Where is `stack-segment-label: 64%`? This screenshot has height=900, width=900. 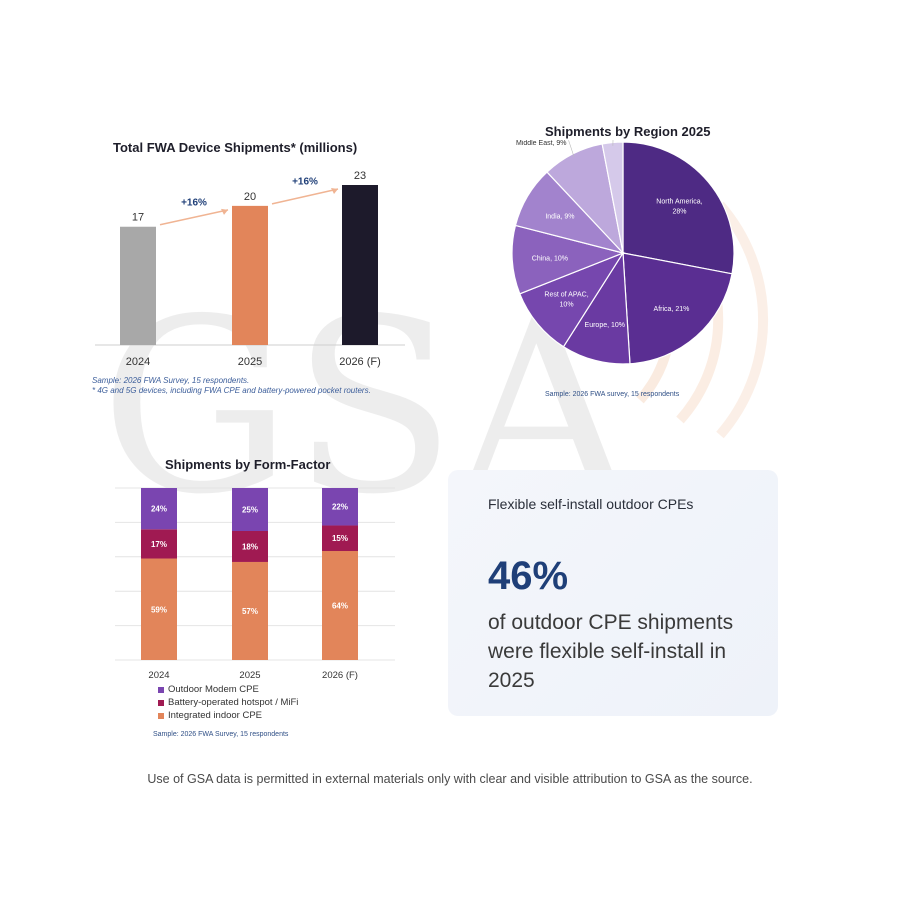 stack-segment-label: 64% is located at coordinates (340, 606).